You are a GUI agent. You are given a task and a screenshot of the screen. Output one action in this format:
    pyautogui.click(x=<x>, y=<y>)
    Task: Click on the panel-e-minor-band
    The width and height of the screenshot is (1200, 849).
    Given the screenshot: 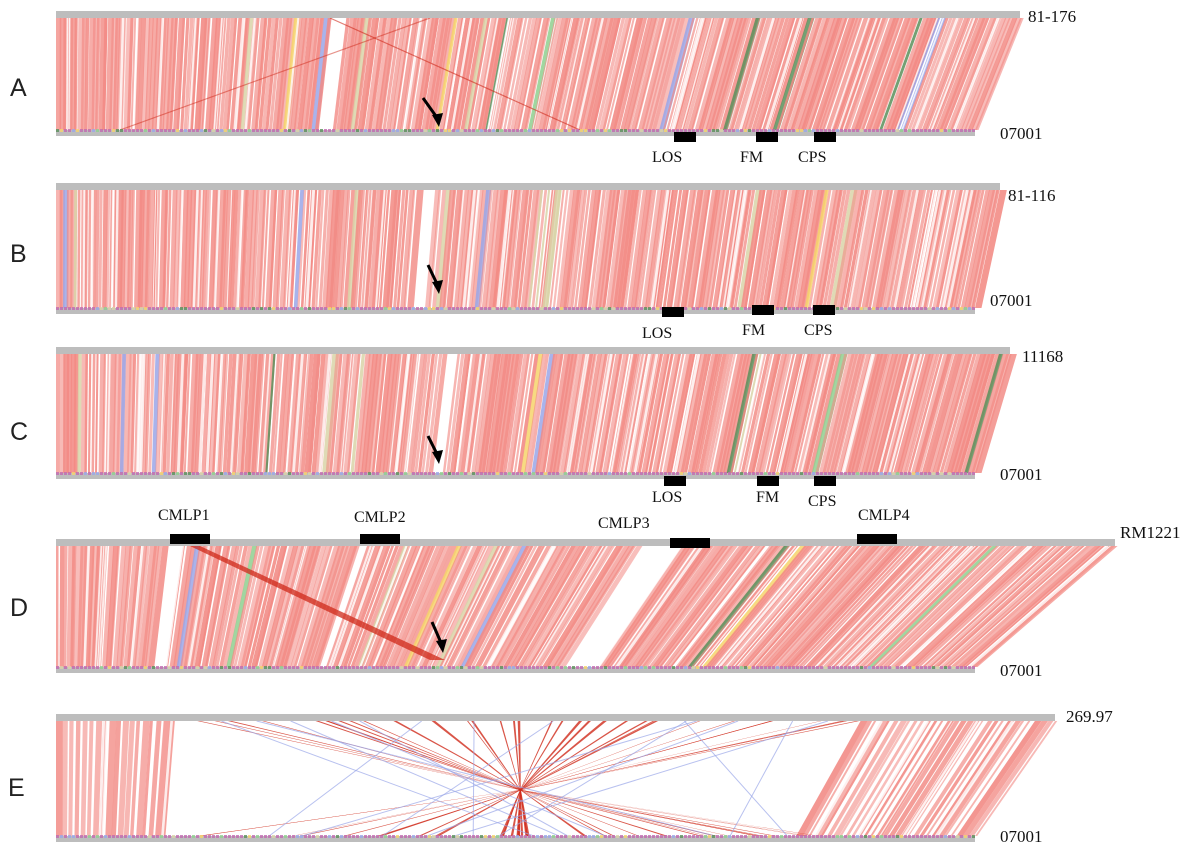 What is the action you would take?
    pyautogui.click(x=641, y=778)
    